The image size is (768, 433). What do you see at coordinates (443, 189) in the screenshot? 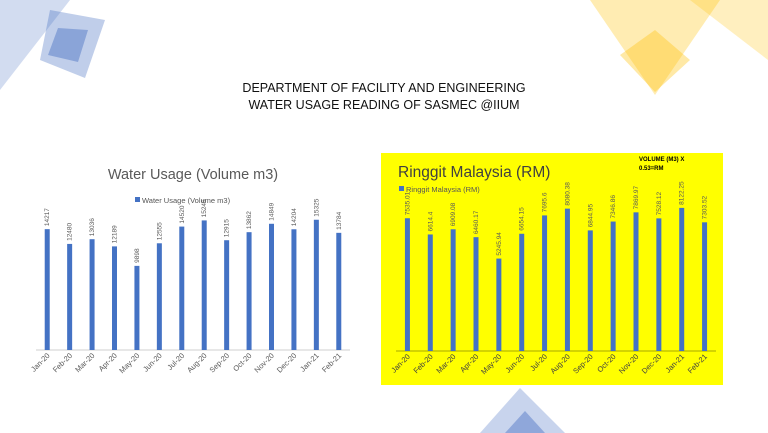
I see `legend-label: Ringgit Malaysia (RM)` at bounding box center [443, 189].